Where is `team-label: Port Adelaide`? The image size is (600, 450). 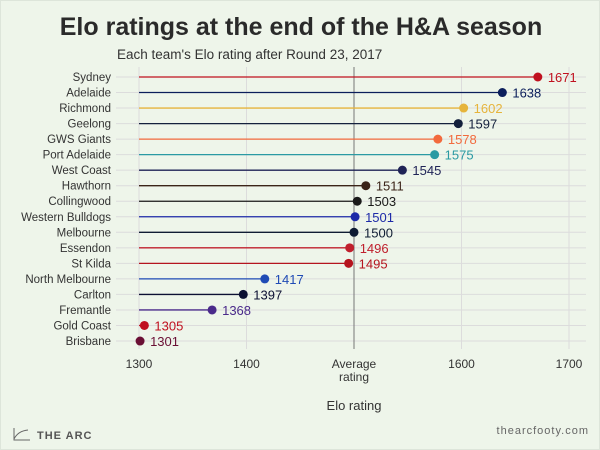 team-label: Port Adelaide is located at coordinates (77, 156).